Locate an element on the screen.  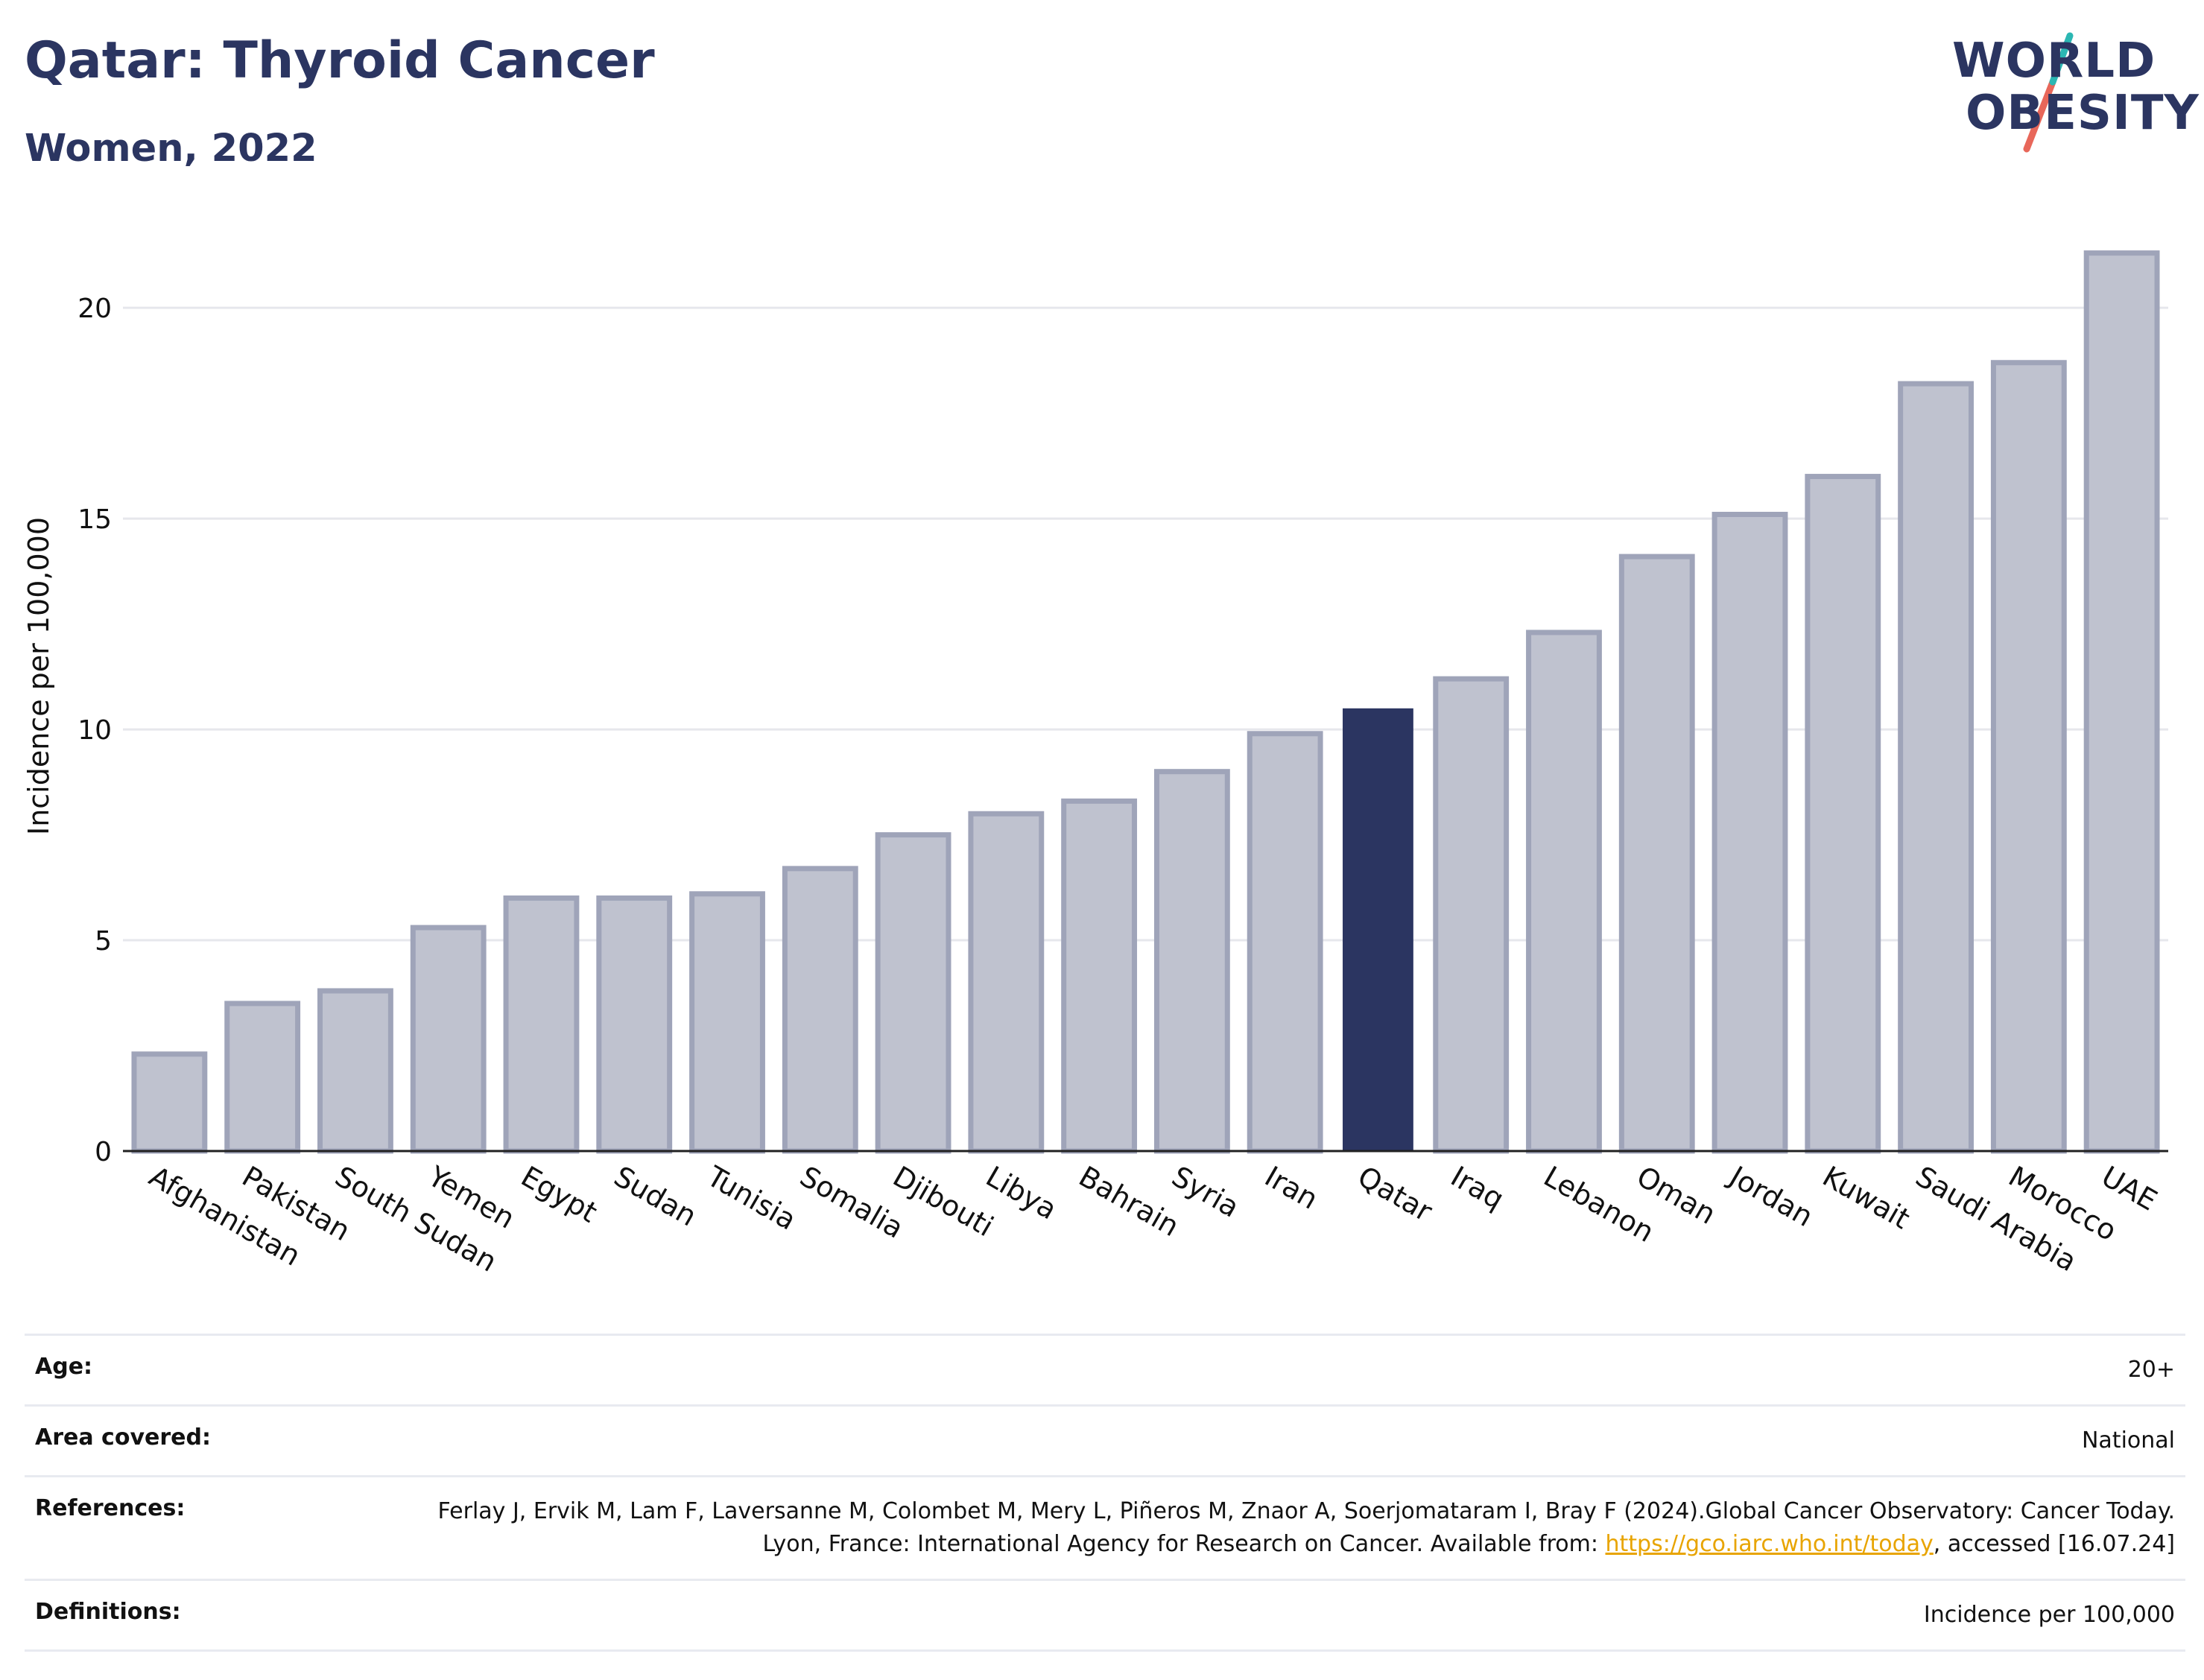
bar-bahrain is located at coordinates (1099, 976).